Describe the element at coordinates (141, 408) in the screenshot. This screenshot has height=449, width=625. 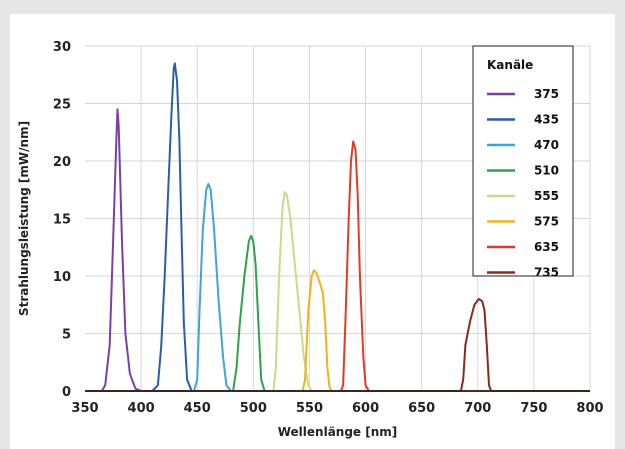
I see `x-tick-label: 400` at that location.